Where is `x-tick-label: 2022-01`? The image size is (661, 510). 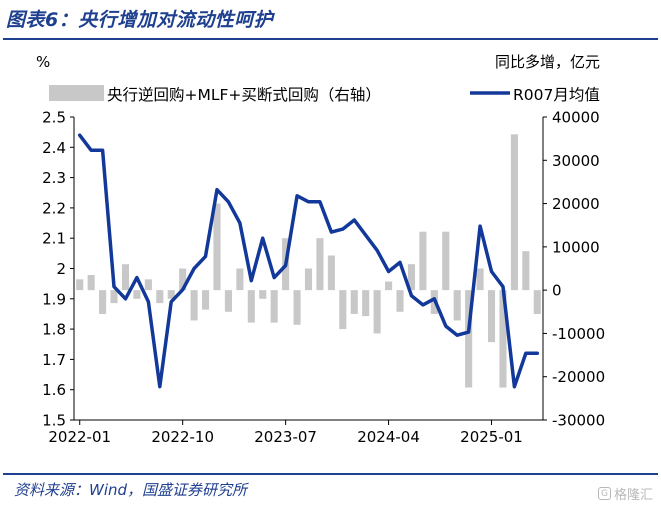 x-tick-label: 2022-01 is located at coordinates (79, 437).